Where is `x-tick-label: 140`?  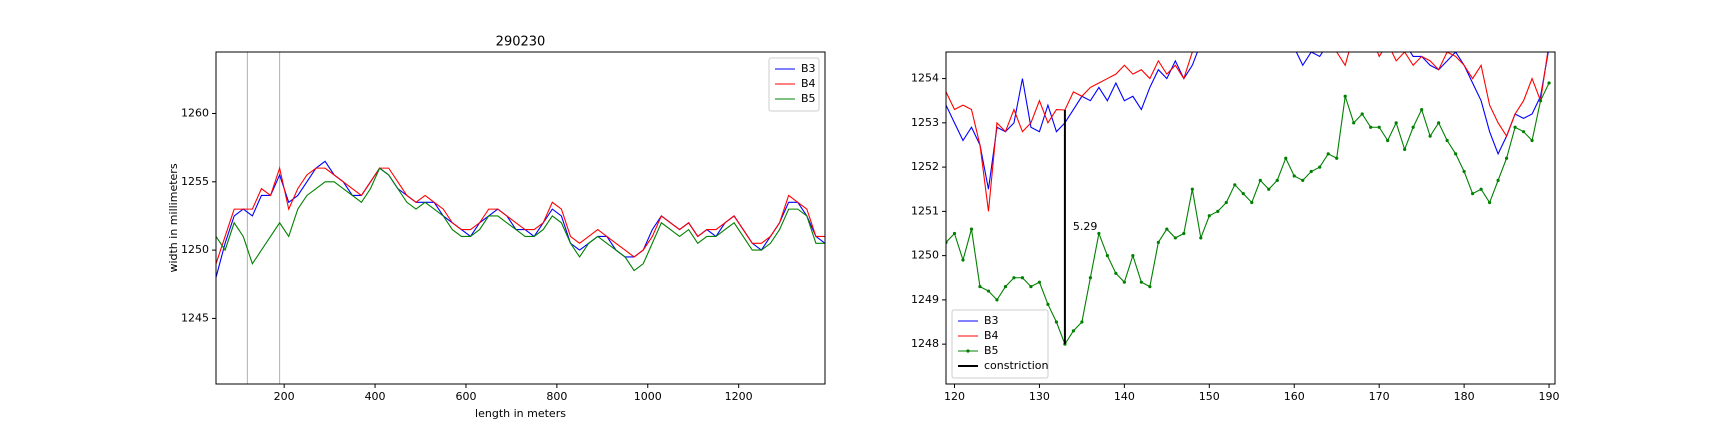
x-tick-label: 140 is located at coordinates (1124, 396).